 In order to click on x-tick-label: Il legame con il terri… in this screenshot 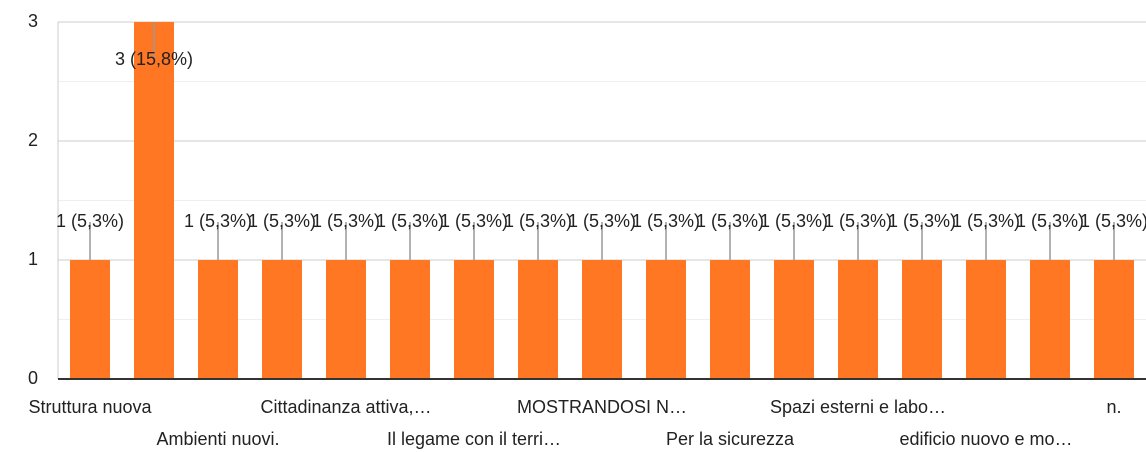, I will do `click(474, 439)`.